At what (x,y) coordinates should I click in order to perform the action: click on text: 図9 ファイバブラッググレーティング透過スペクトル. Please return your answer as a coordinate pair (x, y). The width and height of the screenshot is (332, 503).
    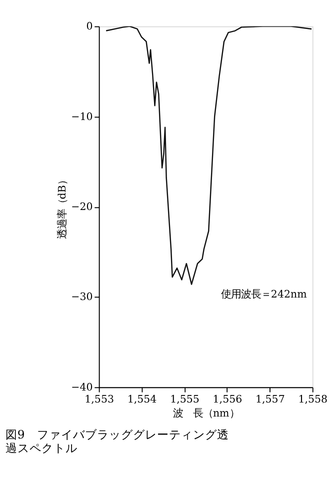
    Looking at the image, I should click on (117, 441).